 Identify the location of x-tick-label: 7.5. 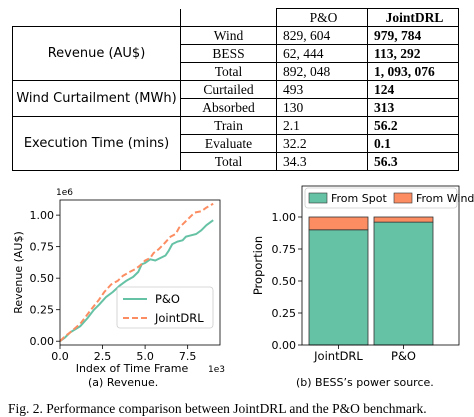
(188, 356).